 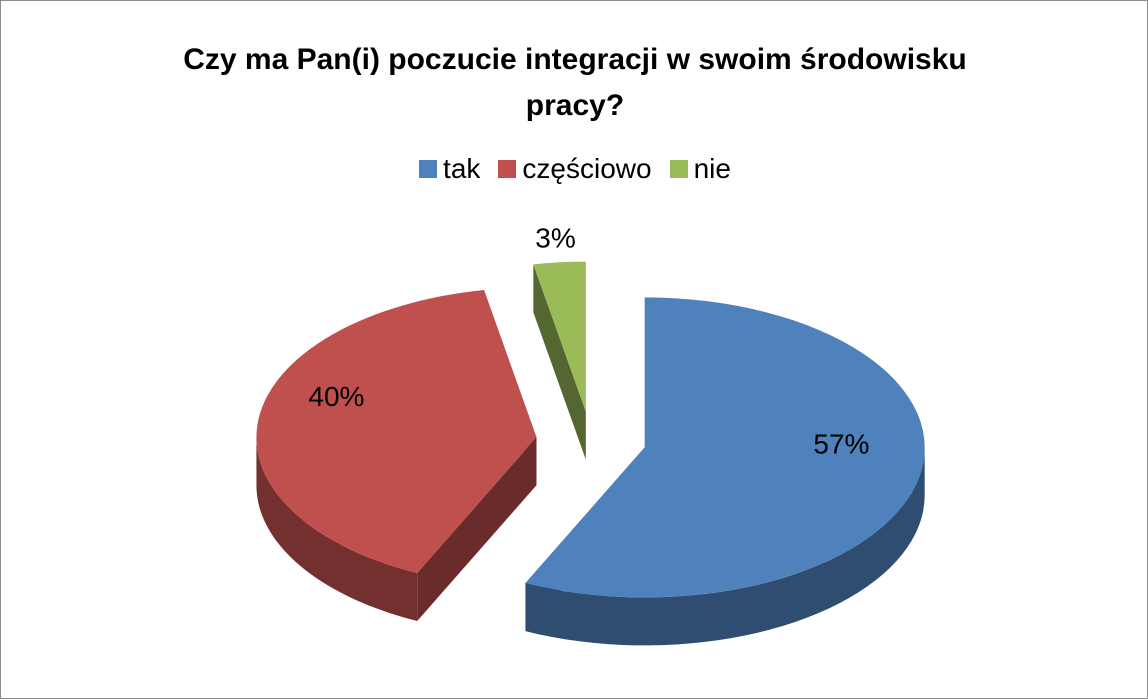 What do you see at coordinates (555, 237) in the screenshot?
I see `data-label: 3%` at bounding box center [555, 237].